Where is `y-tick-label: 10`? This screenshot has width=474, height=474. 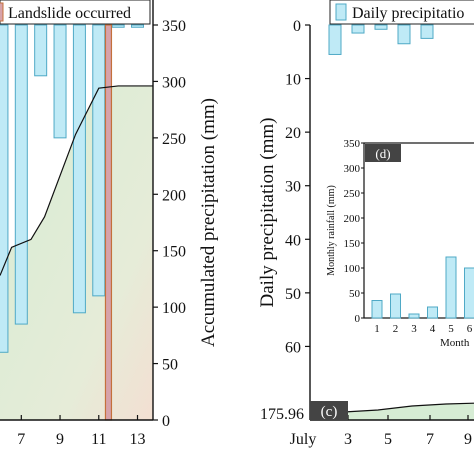 y-tick-label: 10 is located at coordinates (293, 80).